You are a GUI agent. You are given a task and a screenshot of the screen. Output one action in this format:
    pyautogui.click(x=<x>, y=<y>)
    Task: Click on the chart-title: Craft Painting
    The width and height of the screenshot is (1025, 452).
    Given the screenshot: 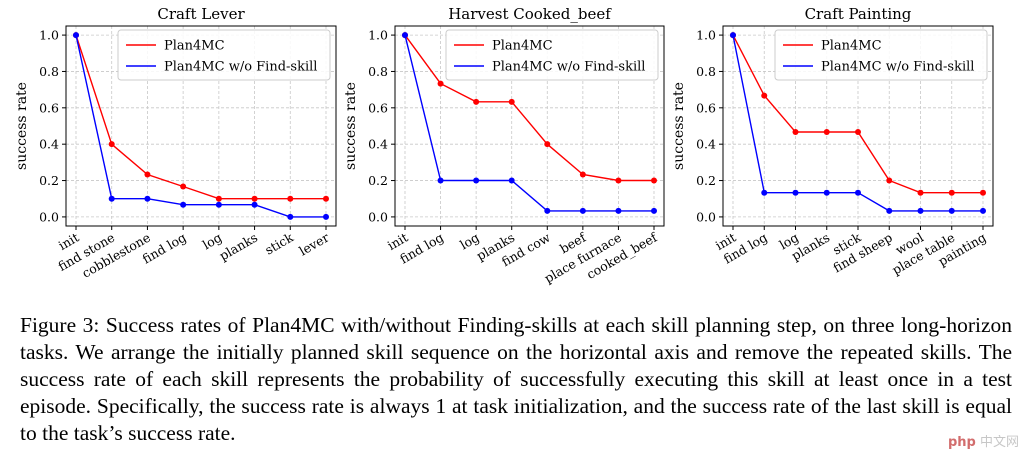 What is the action you would take?
    pyautogui.click(x=858, y=14)
    